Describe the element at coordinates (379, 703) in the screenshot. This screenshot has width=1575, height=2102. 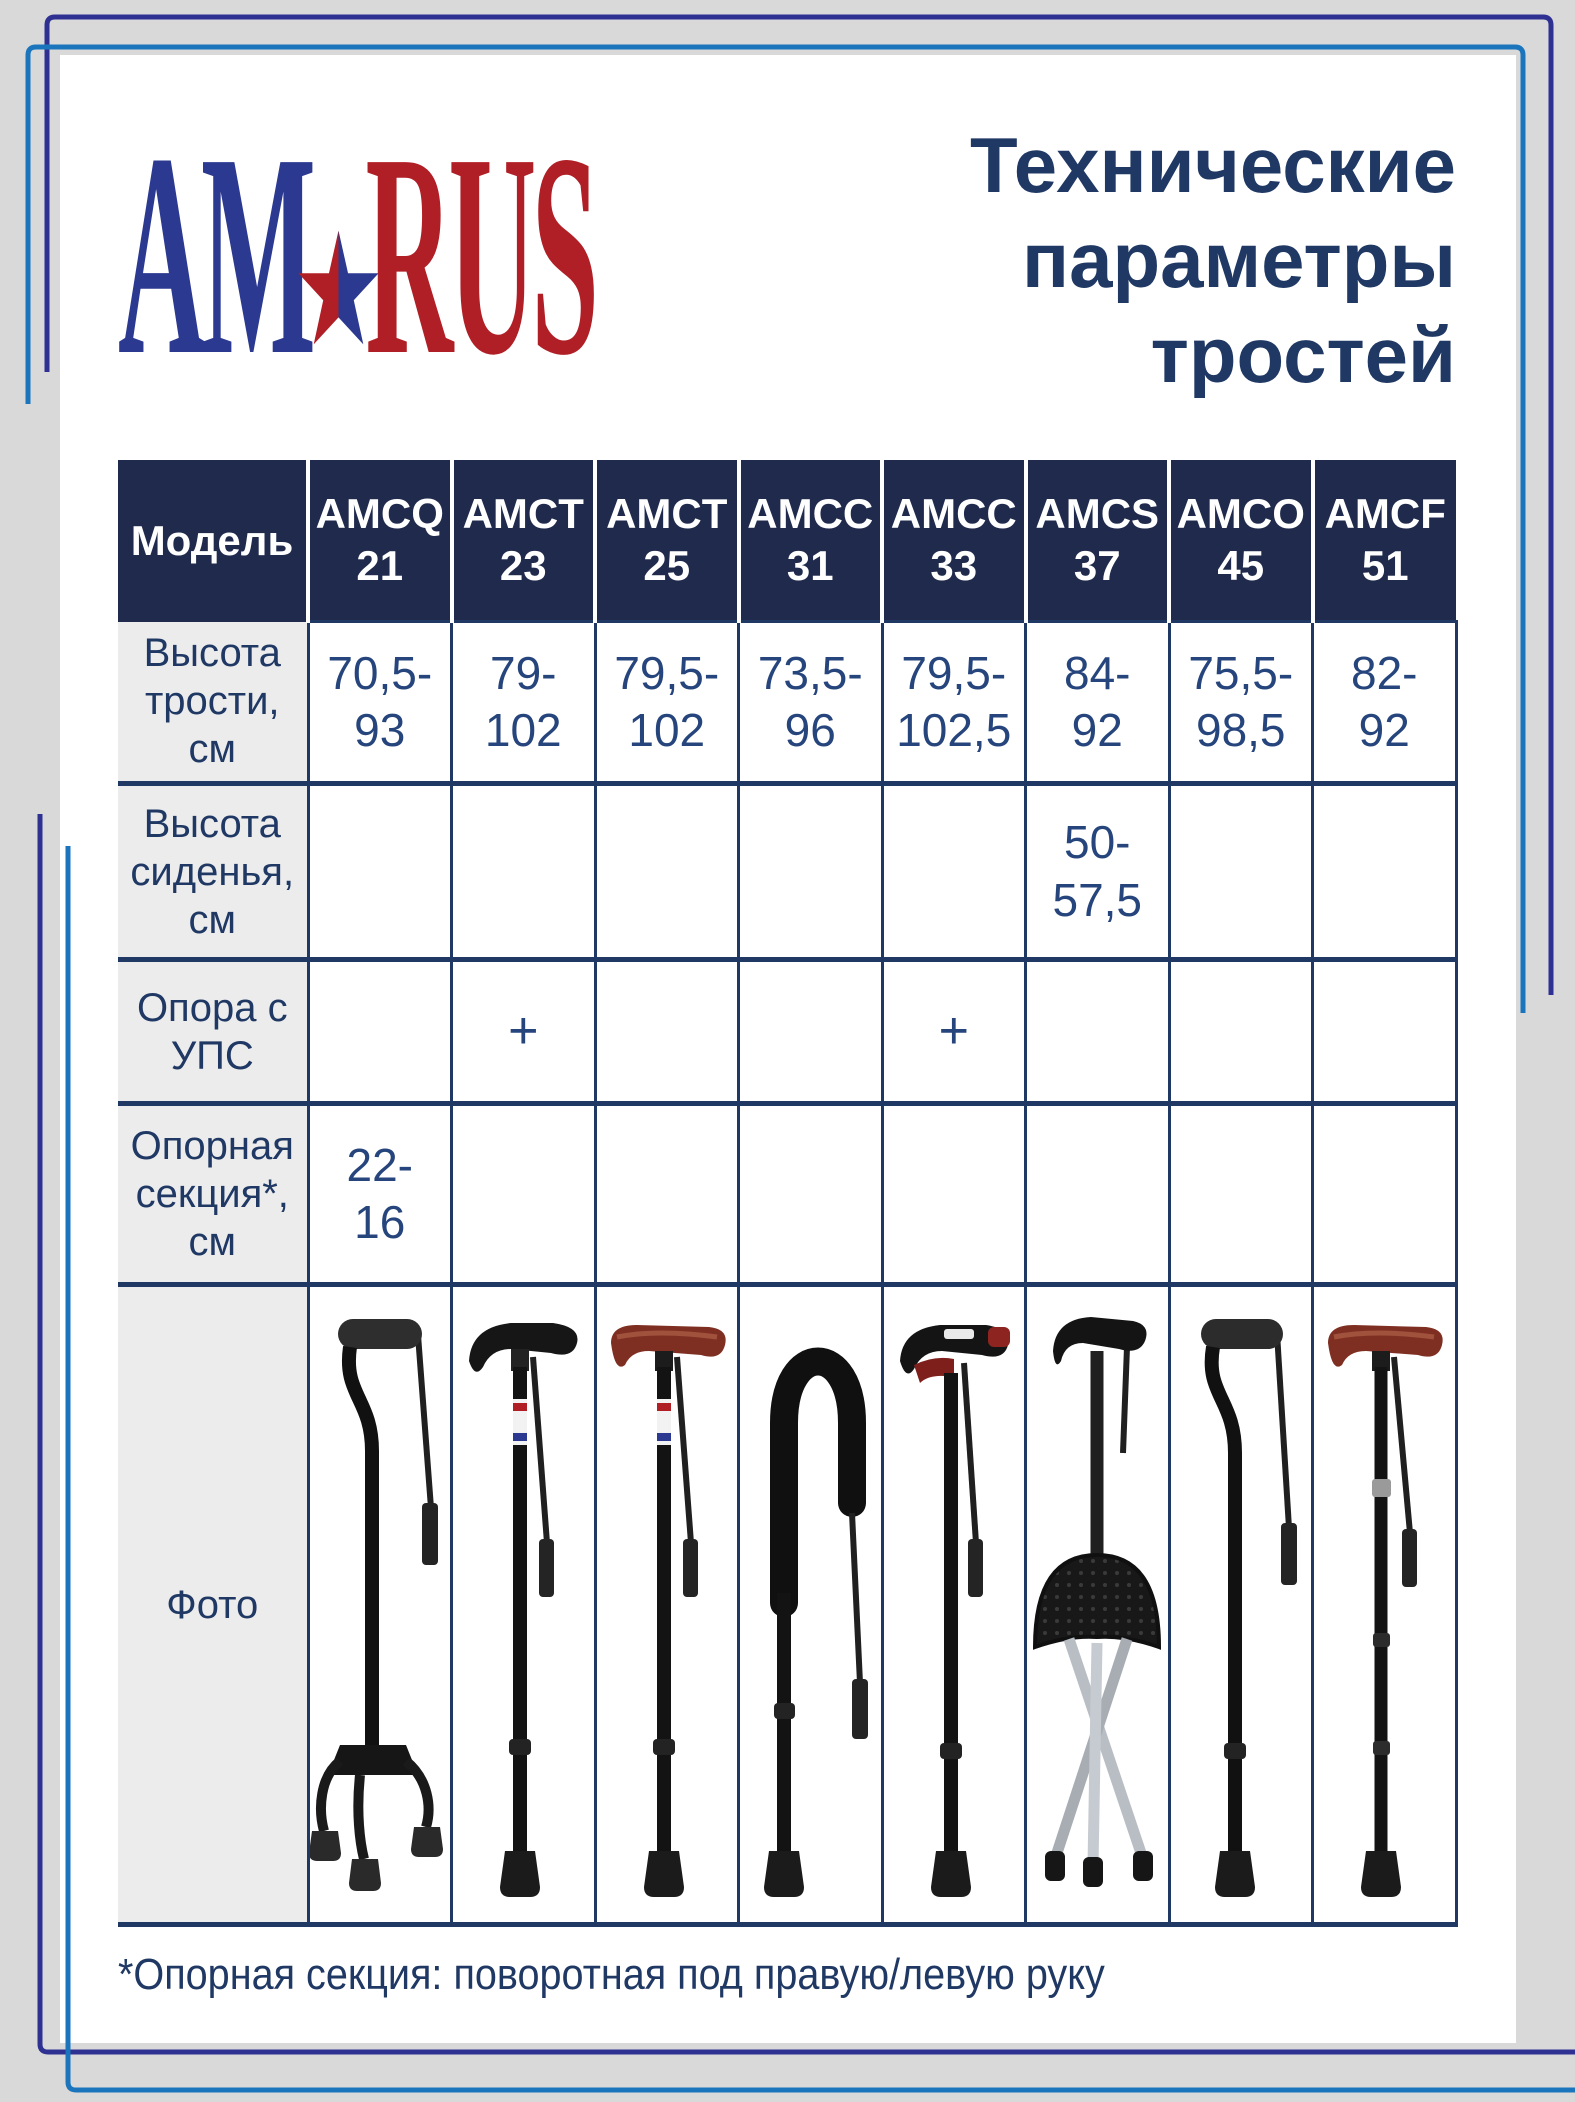
I see `value-cell: 70,5- 93` at that location.